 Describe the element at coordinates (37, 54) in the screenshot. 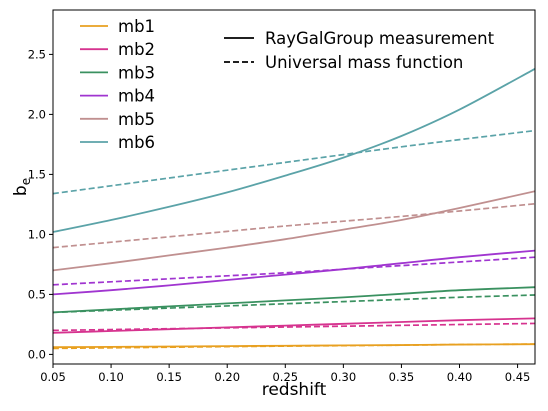

I see `y-tick-label: 2.5` at that location.